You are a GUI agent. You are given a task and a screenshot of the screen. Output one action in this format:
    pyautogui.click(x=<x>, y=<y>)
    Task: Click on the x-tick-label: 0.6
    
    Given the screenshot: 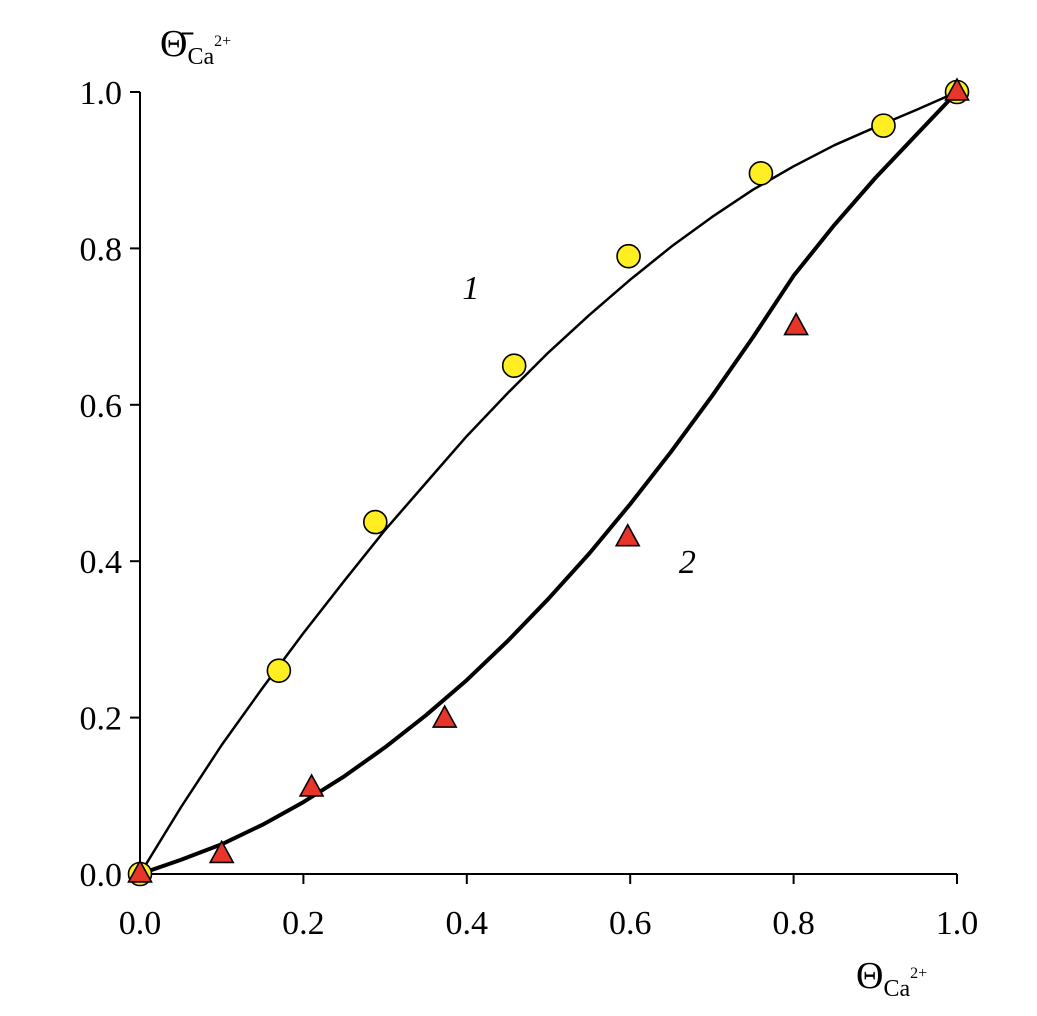 What is the action you would take?
    pyautogui.click(x=630, y=923)
    